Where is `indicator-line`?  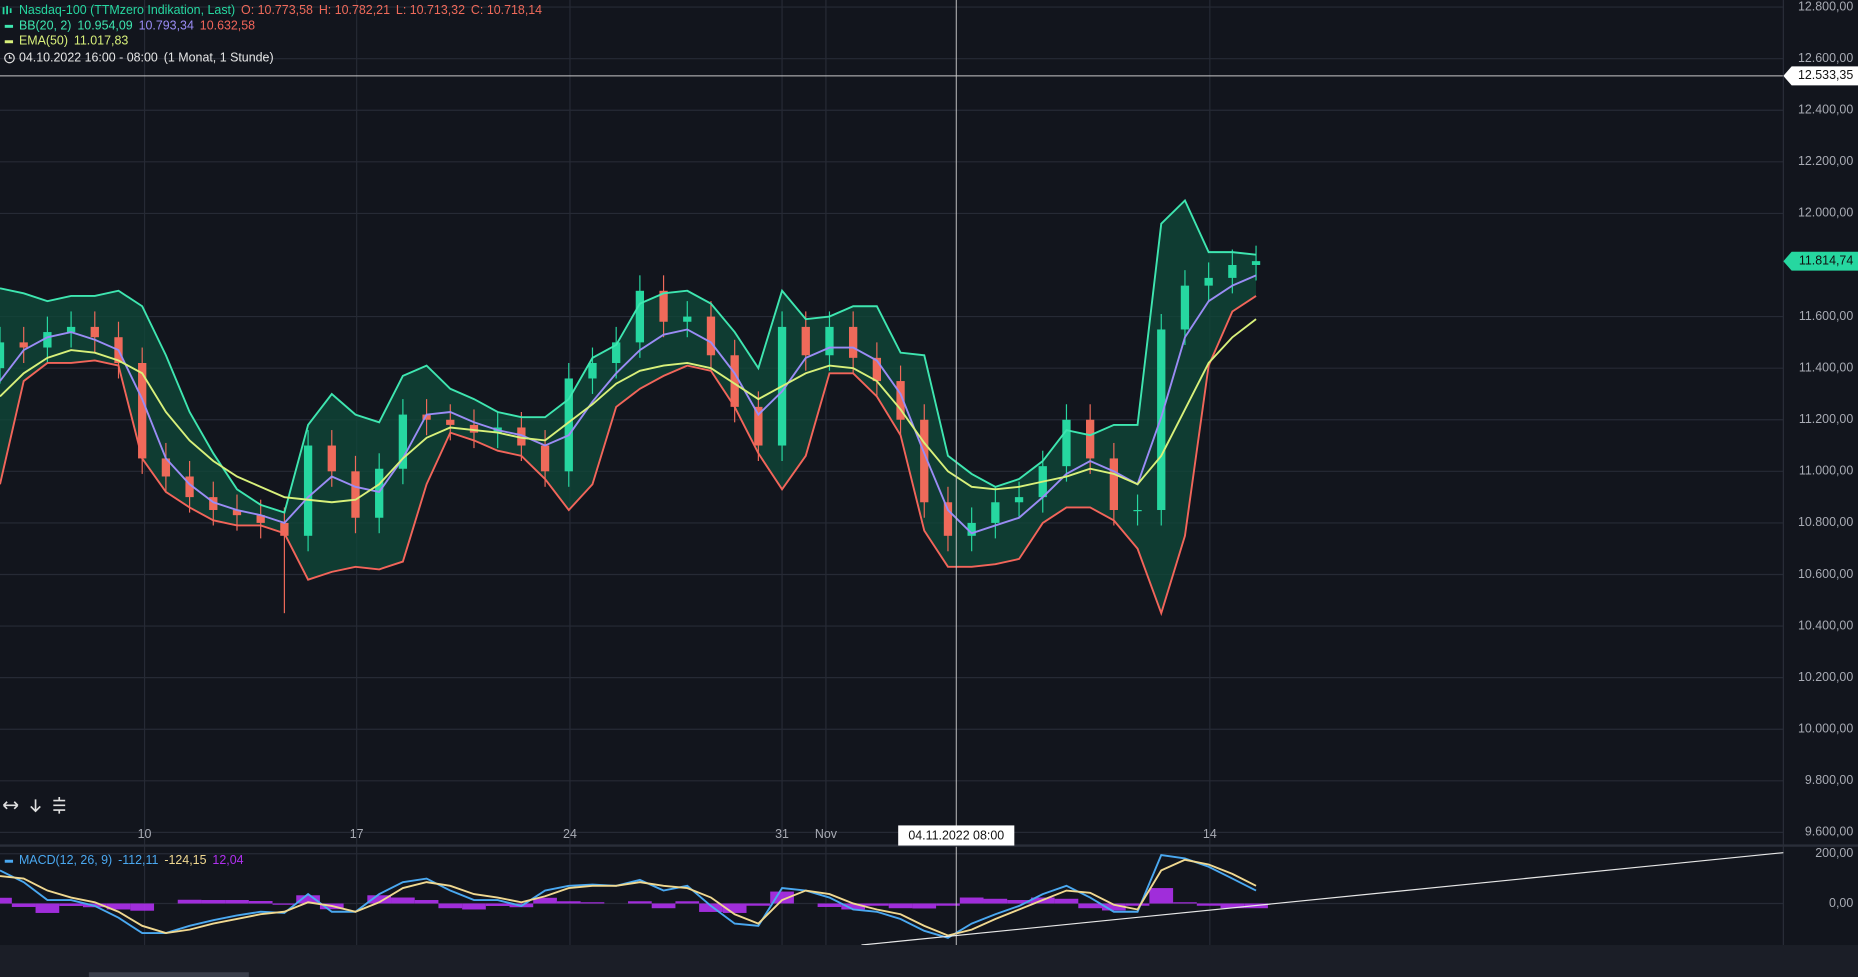 indicator-line is located at coordinates (628, 411).